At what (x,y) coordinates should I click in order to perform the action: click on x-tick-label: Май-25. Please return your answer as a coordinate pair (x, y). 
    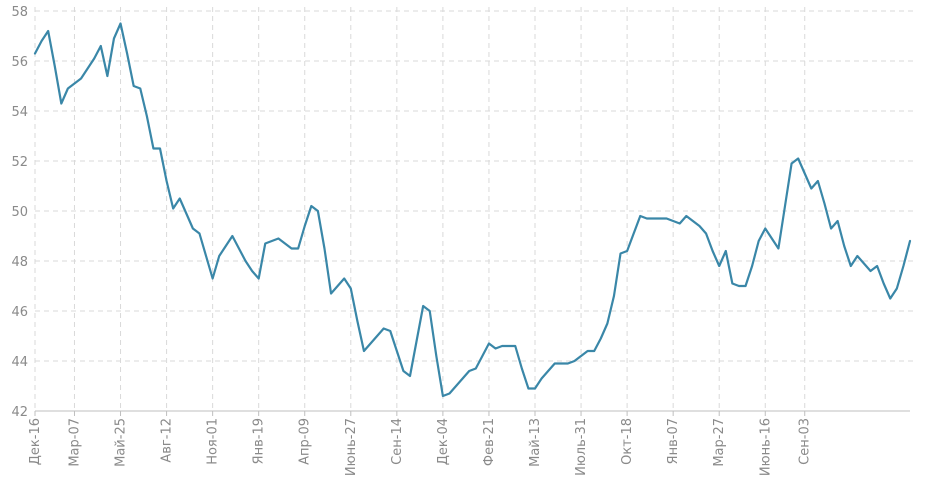
    Looking at the image, I should click on (121, 442).